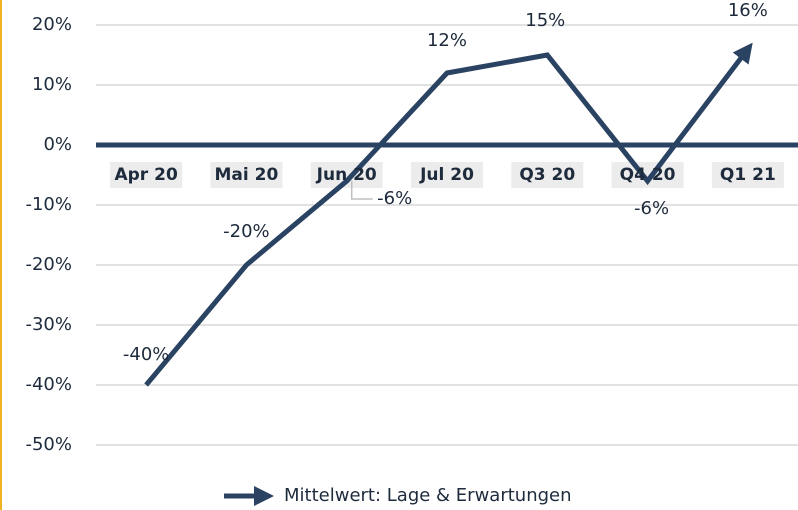  Describe the element at coordinates (428, 495) in the screenshot. I see `legend-label: Mittelwert: Lage & Erwartungen` at that location.